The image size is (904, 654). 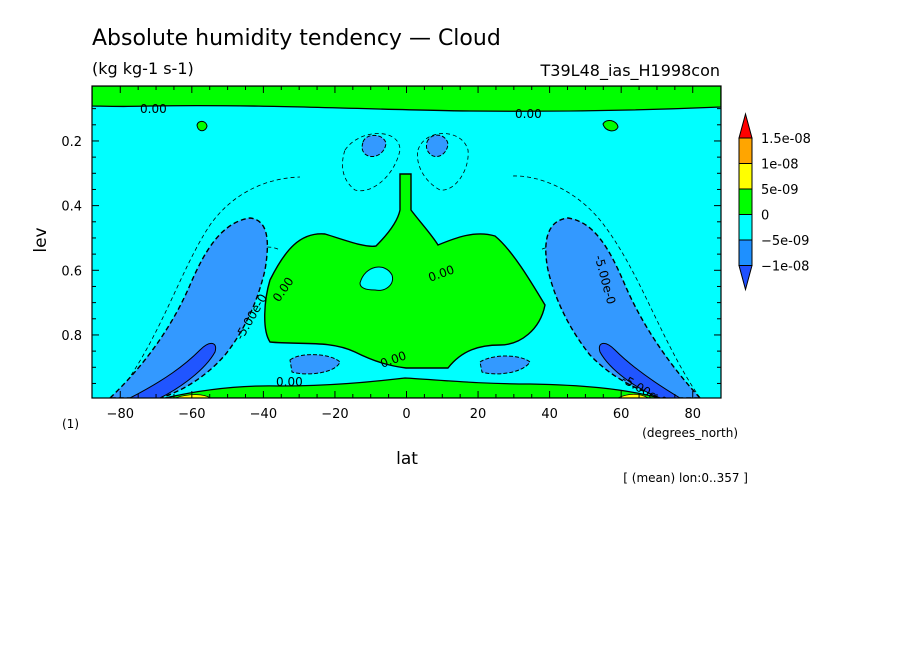 I want to click on chart-title: Absolute humidity tendency — Cloud, so click(x=296, y=38).